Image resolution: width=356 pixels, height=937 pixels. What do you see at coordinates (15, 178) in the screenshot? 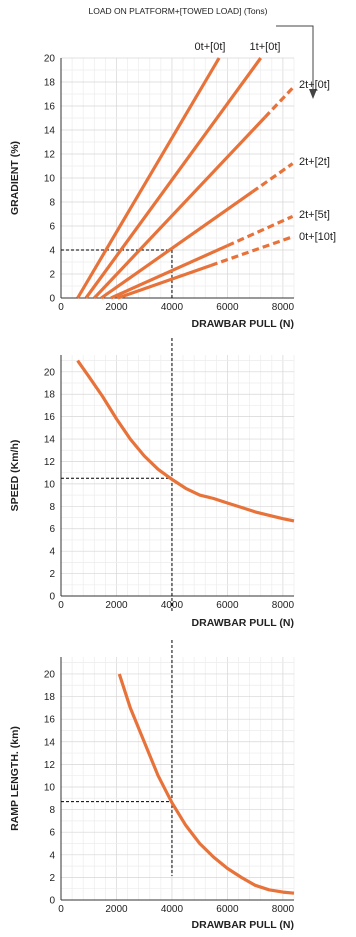
I see `y-axis-label: GRADIENT (%)` at bounding box center [15, 178].